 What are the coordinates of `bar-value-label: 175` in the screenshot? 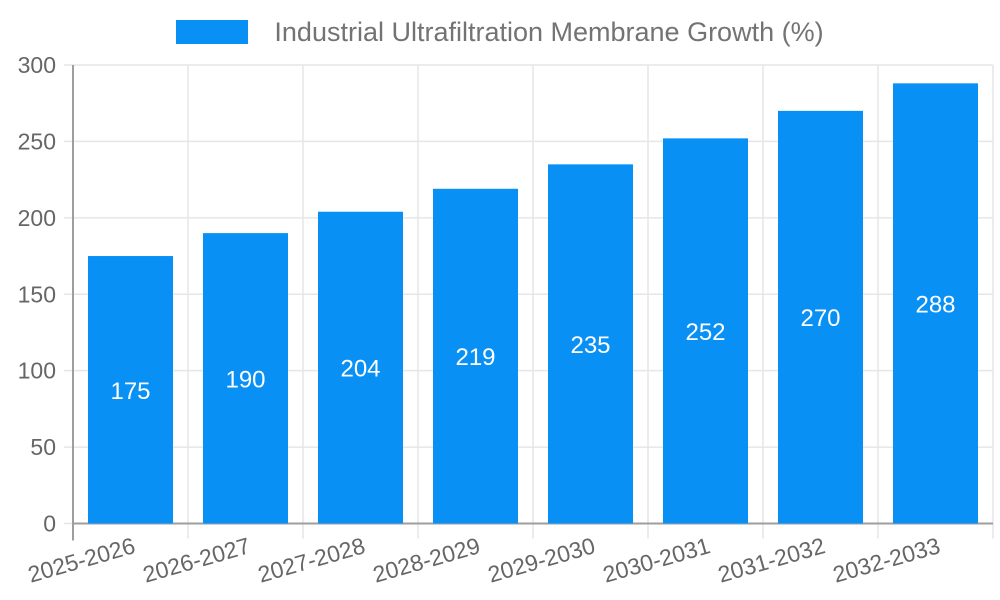 It's located at (130, 391).